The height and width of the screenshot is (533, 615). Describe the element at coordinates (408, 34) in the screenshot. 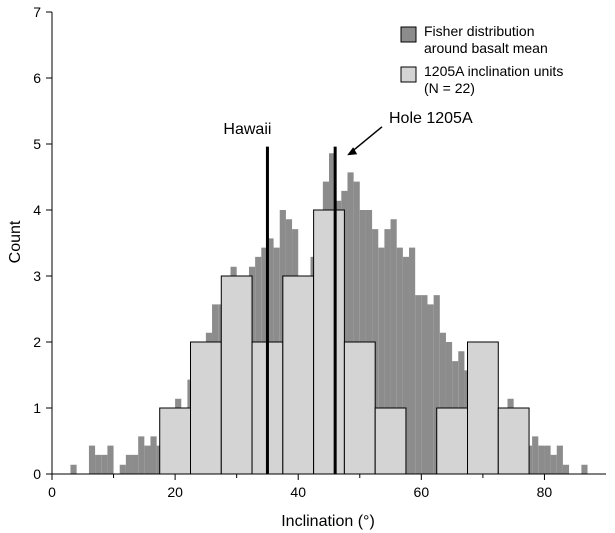

I see `legend-swatch-fisher` at that location.